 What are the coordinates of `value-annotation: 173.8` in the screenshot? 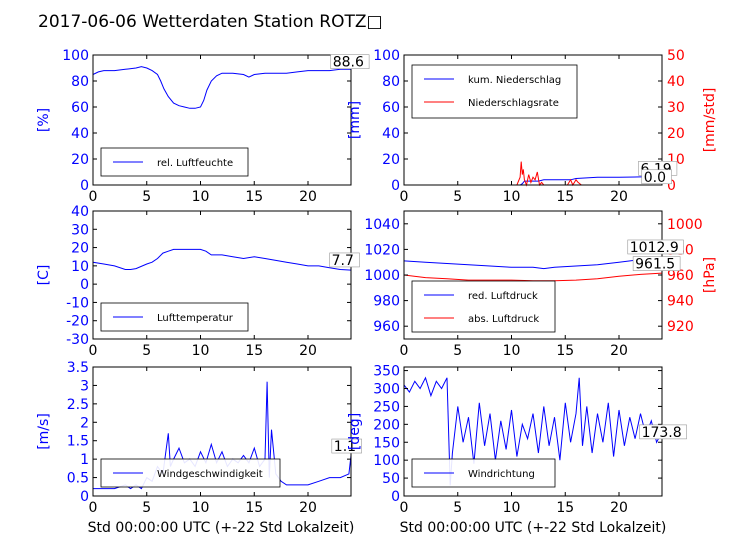 It's located at (662, 433).